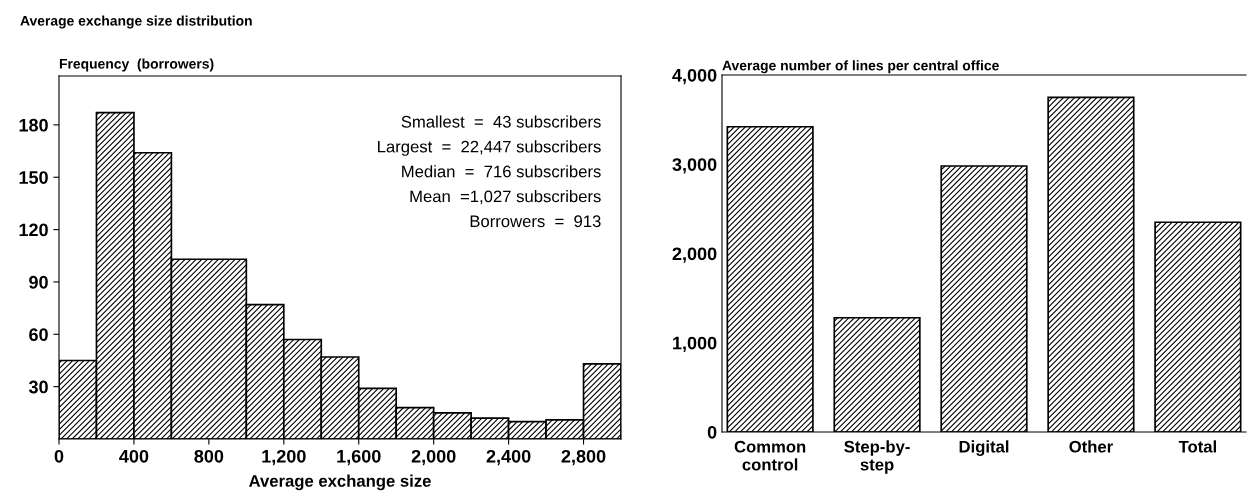 Image resolution: width=1248 pixels, height=497 pixels. What do you see at coordinates (1091, 446) in the screenshot?
I see `x-tick-label: Other` at bounding box center [1091, 446].